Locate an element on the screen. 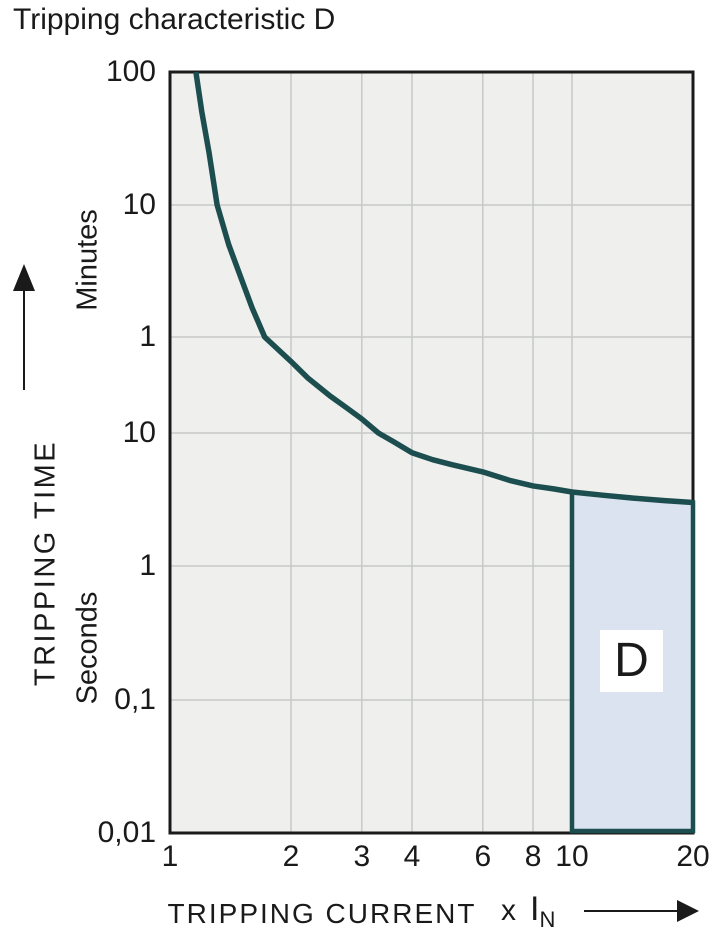 Image resolution: width=720 pixels, height=943 pixels. y-axis-title: TRIPPING TIME is located at coordinates (45, 563).